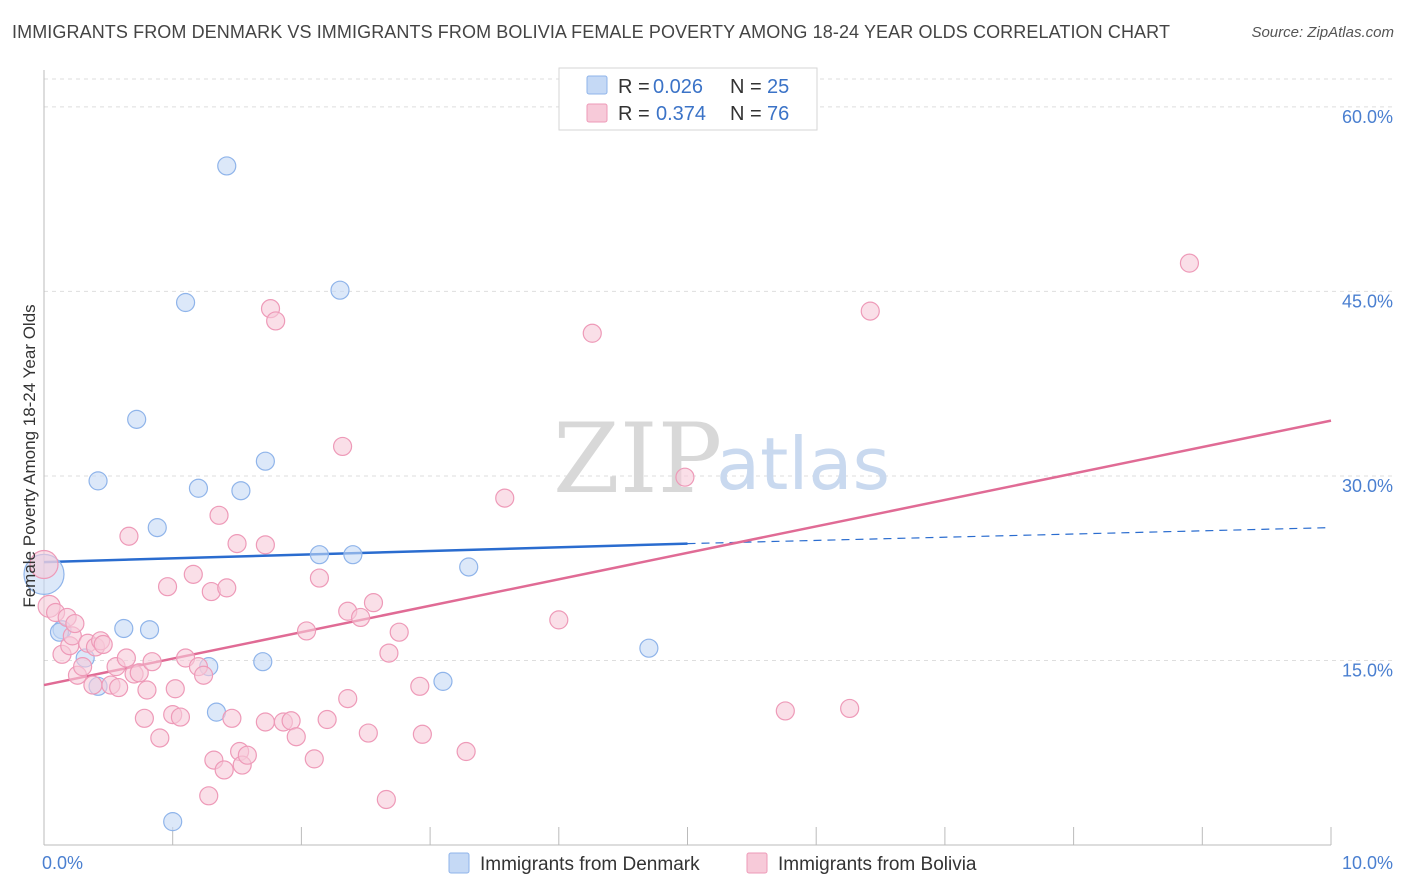 This screenshot has width=1406, height=892. I want to click on watermark-atlas: atlas, so click(803, 464).